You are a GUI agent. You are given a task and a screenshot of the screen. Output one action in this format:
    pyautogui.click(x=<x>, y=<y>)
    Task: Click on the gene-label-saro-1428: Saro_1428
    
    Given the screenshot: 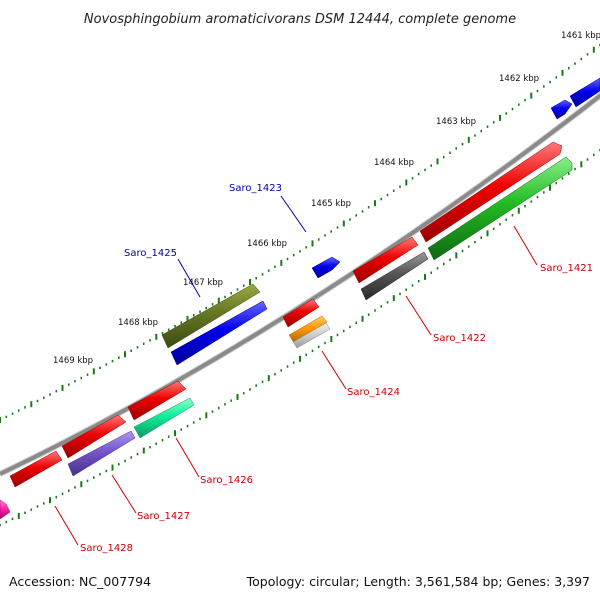 What is the action you would take?
    pyautogui.click(x=106, y=548)
    